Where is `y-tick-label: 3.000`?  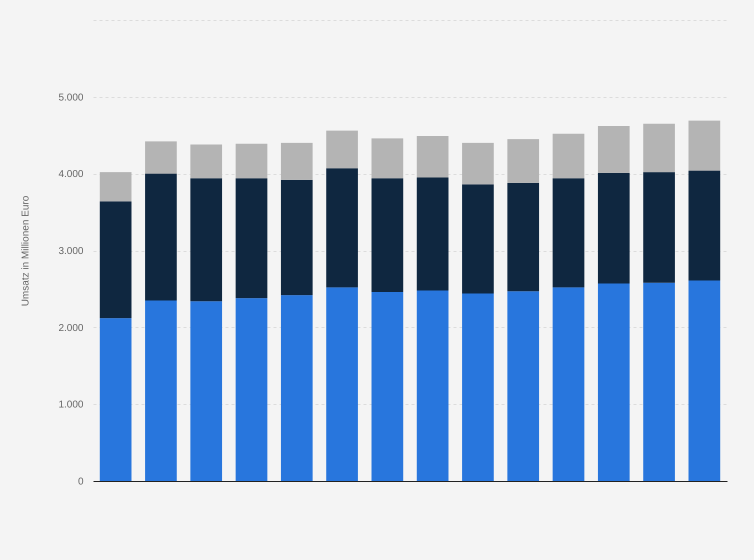
y-tick-label: 3.000 is located at coordinates (71, 251).